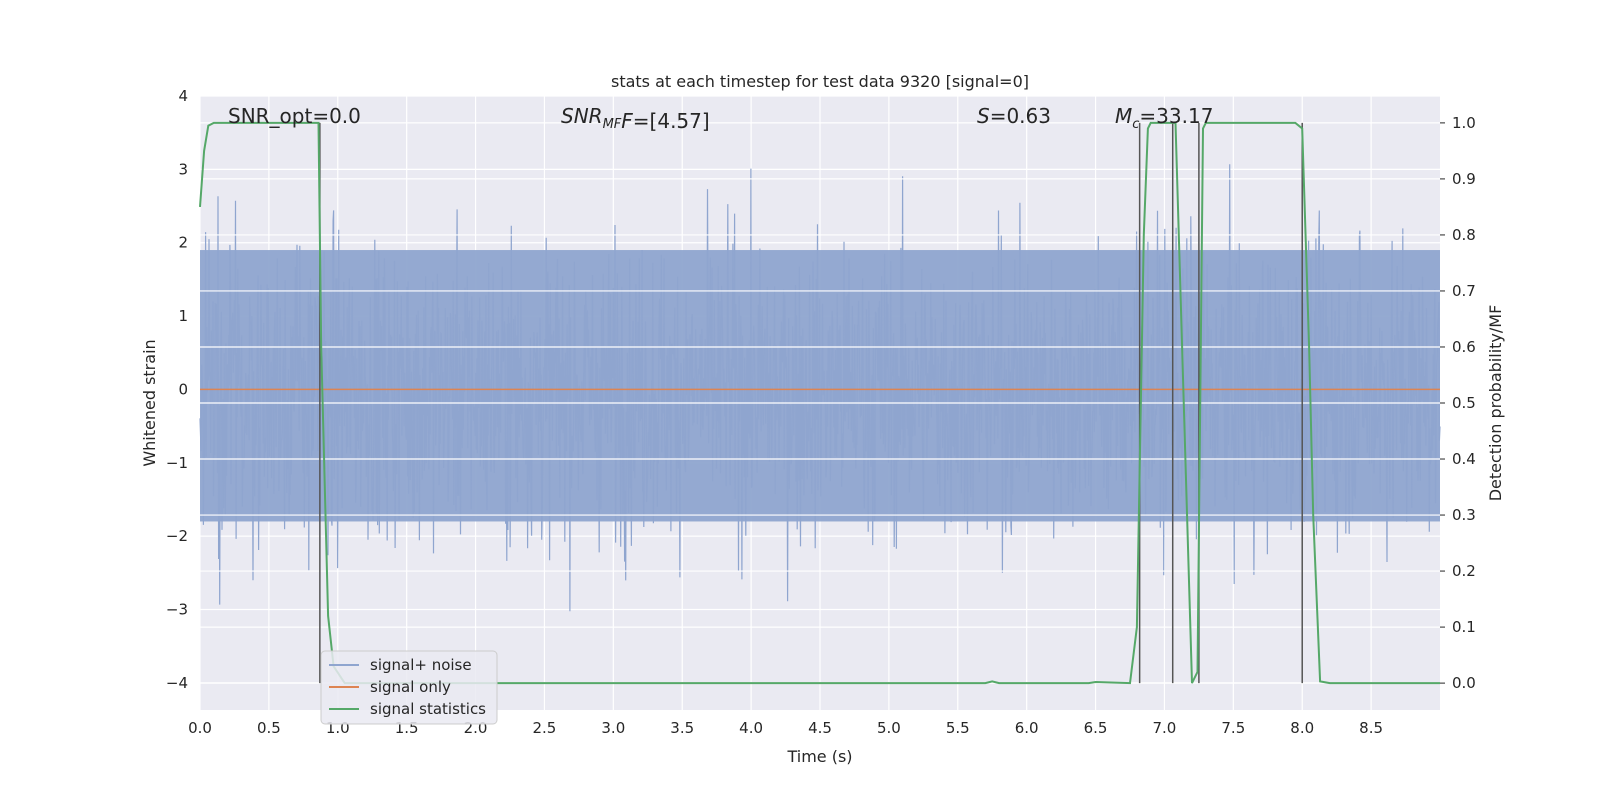  What do you see at coordinates (183, 389) in the screenshot?
I see `y-left-tick-label: 0` at bounding box center [183, 389].